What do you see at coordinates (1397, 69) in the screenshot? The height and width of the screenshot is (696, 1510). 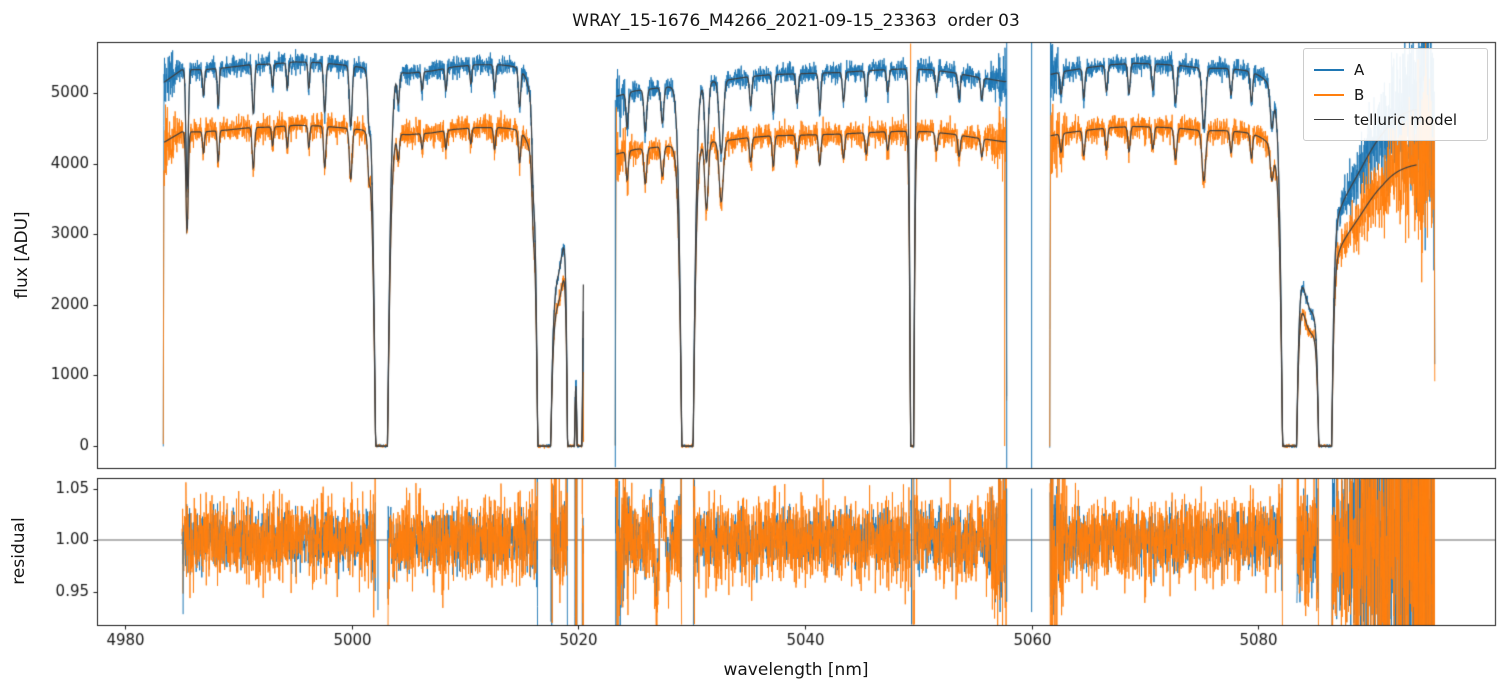 I see `legend-item-a: A` at bounding box center [1397, 69].